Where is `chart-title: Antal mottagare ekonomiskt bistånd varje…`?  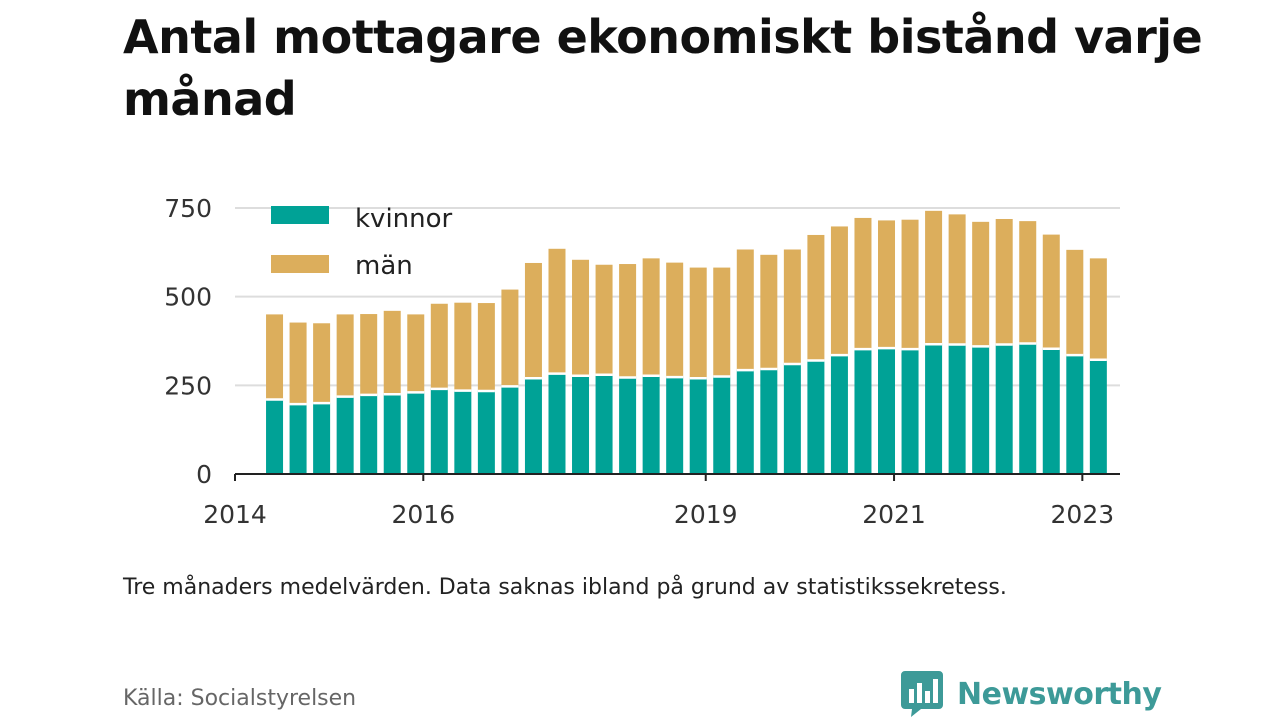 chart-title: Antal mottagare ekonomiskt bistånd varje… is located at coordinates (663, 68).